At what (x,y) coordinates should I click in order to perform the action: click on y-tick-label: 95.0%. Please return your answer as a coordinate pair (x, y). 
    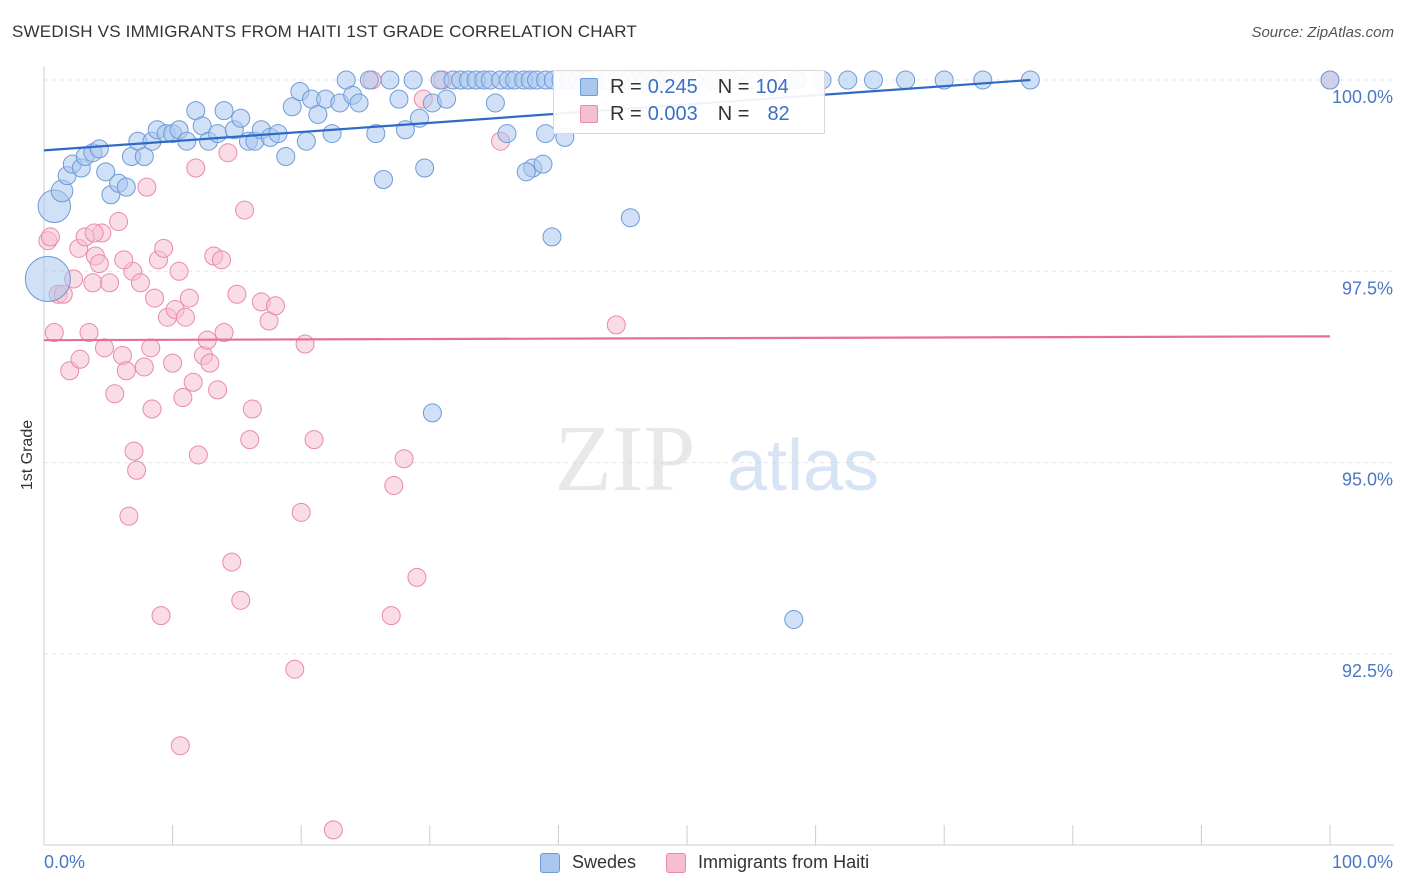
    Looking at the image, I should click on (1367, 480).